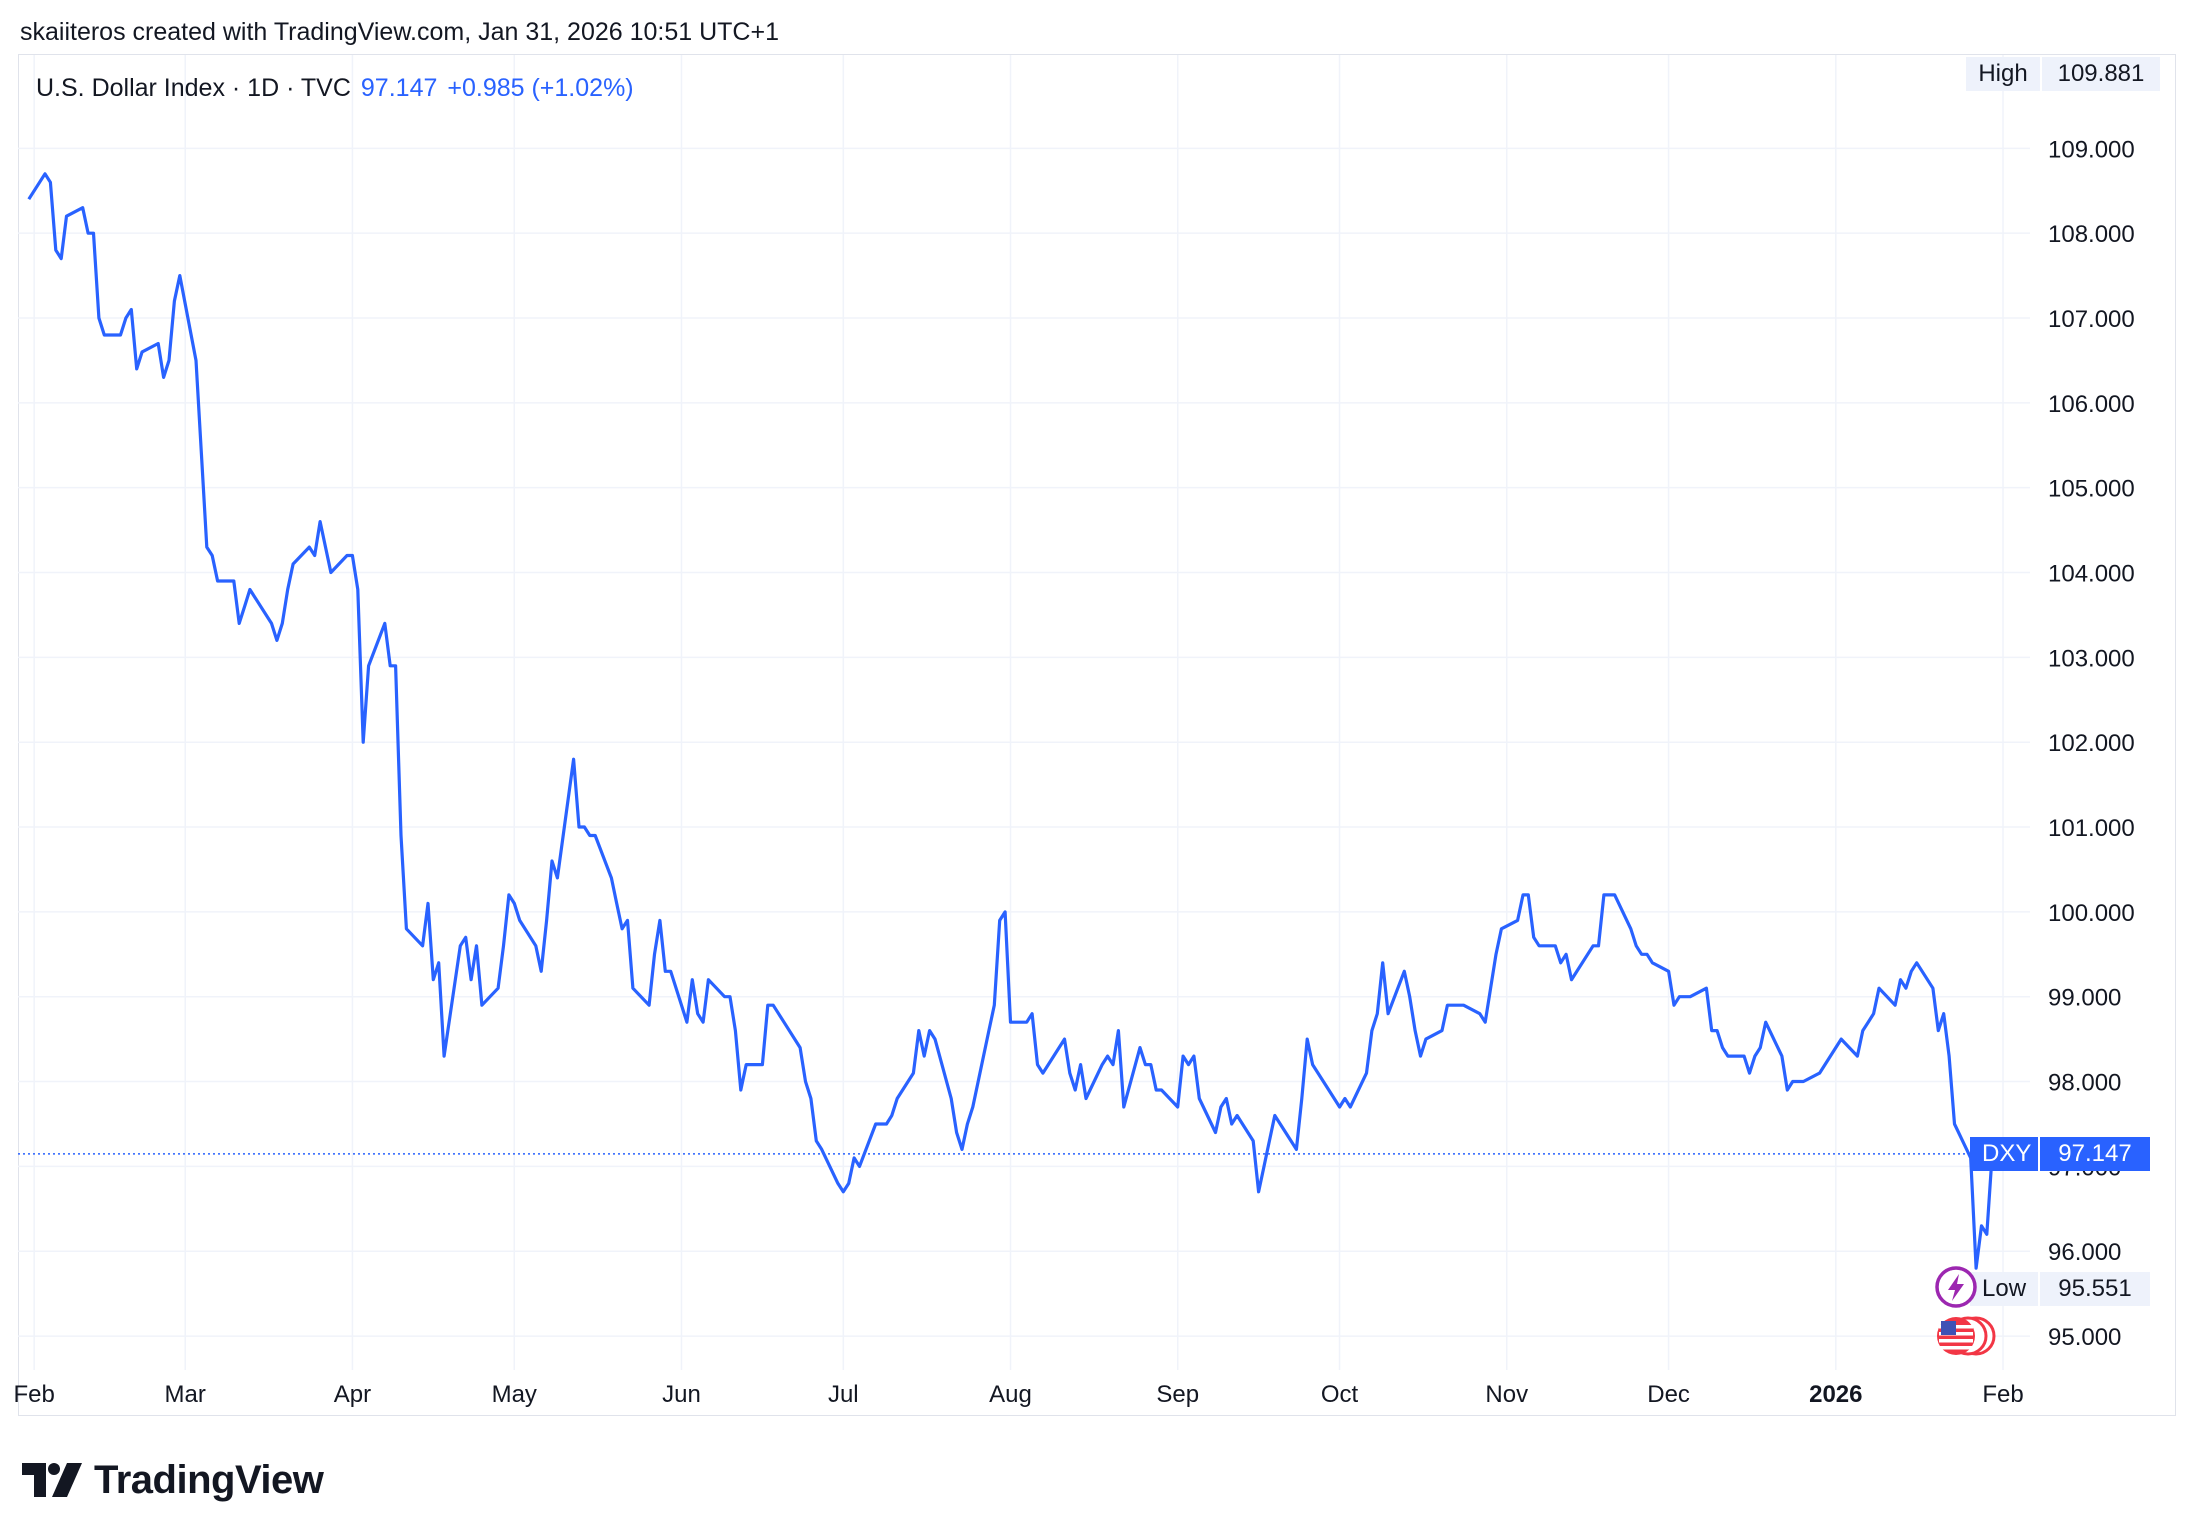 The width and height of the screenshot is (2192, 1538). Describe the element at coordinates (1956, 1287) in the screenshot. I see `lightning-event-icon` at that location.